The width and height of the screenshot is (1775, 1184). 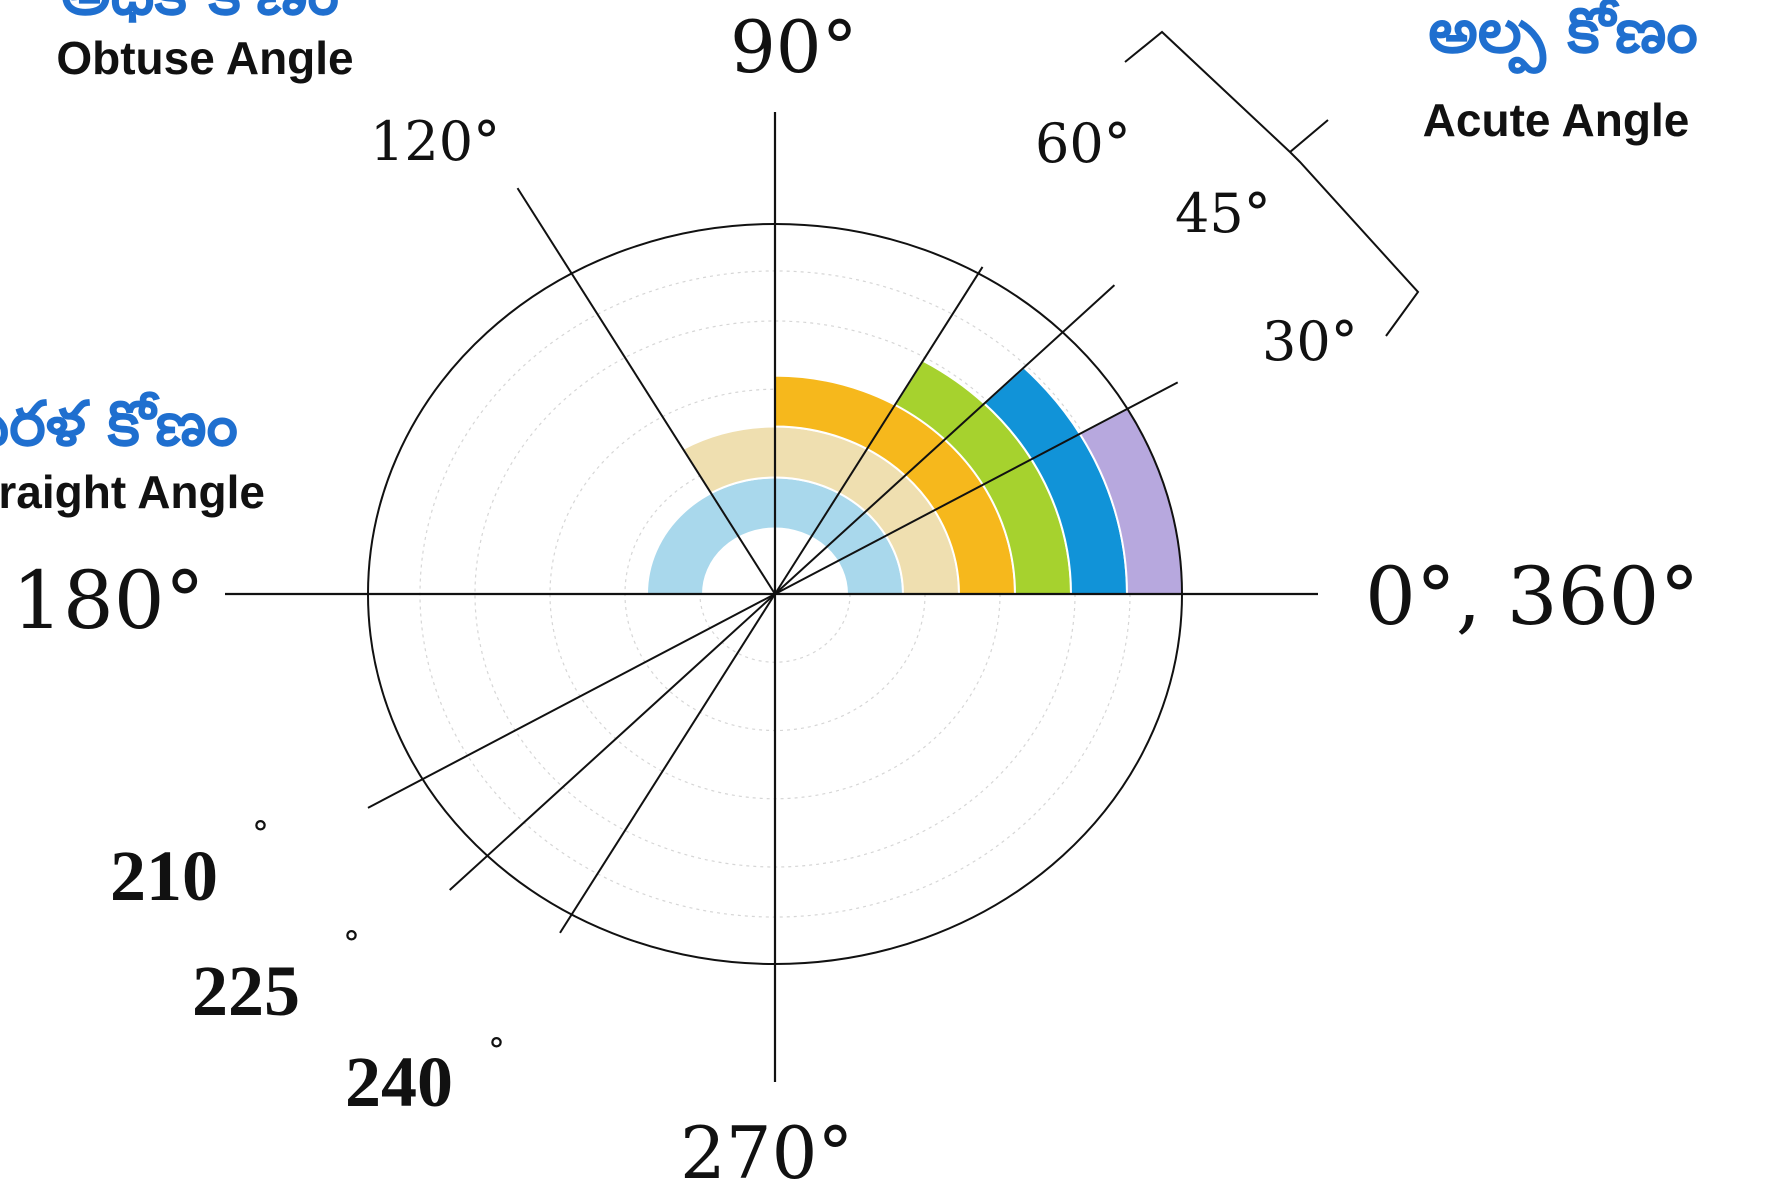 I want to click on axis-label-left: 180°, so click(x=108, y=600).